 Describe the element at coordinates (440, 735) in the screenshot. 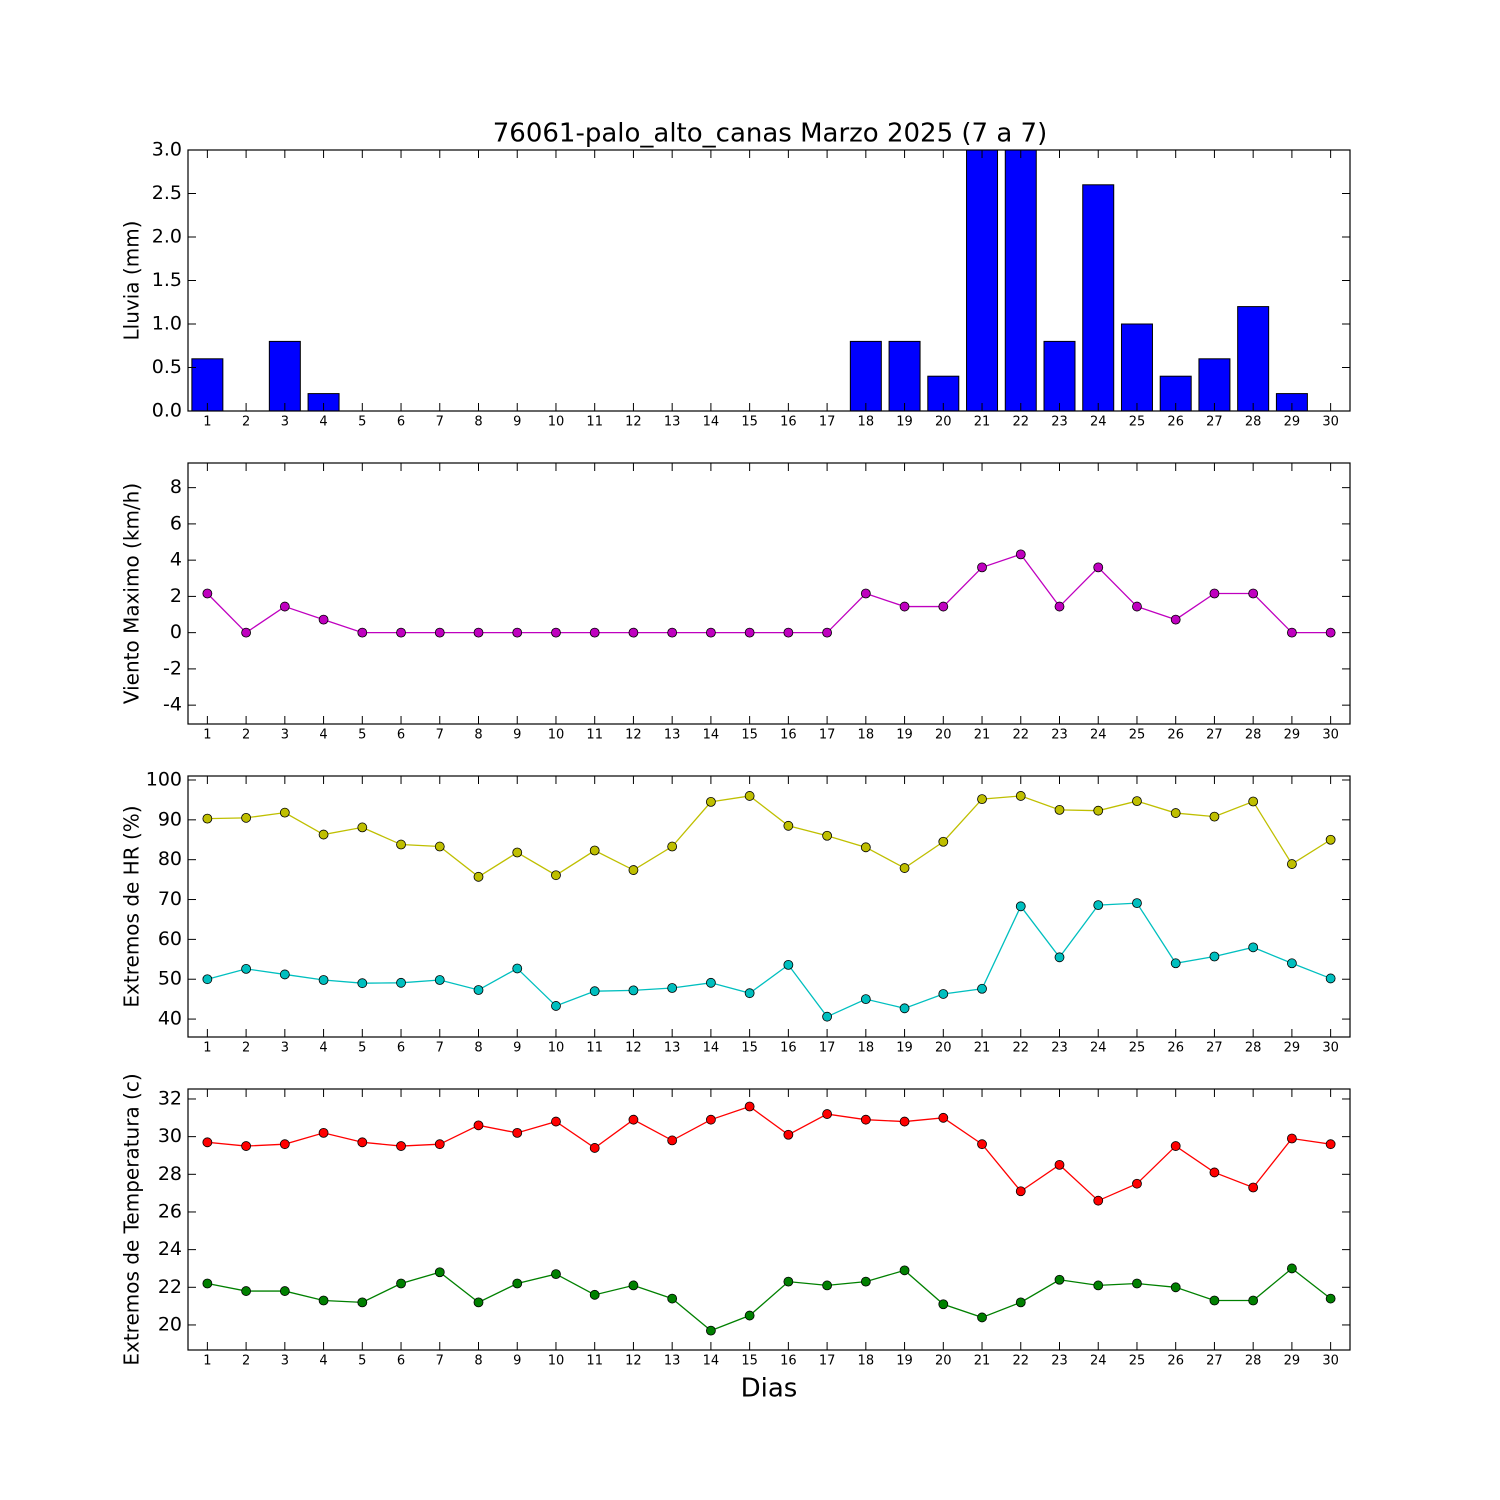

I see `x-tick-label: 7` at that location.